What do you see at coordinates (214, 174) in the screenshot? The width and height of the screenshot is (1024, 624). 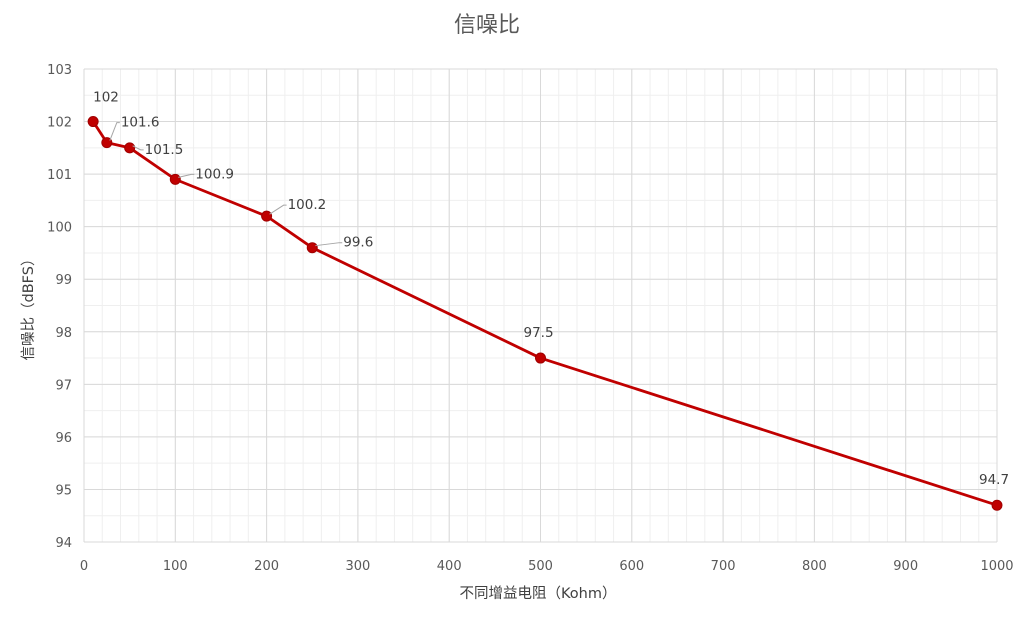 I see `data-label: 100.9` at bounding box center [214, 174].